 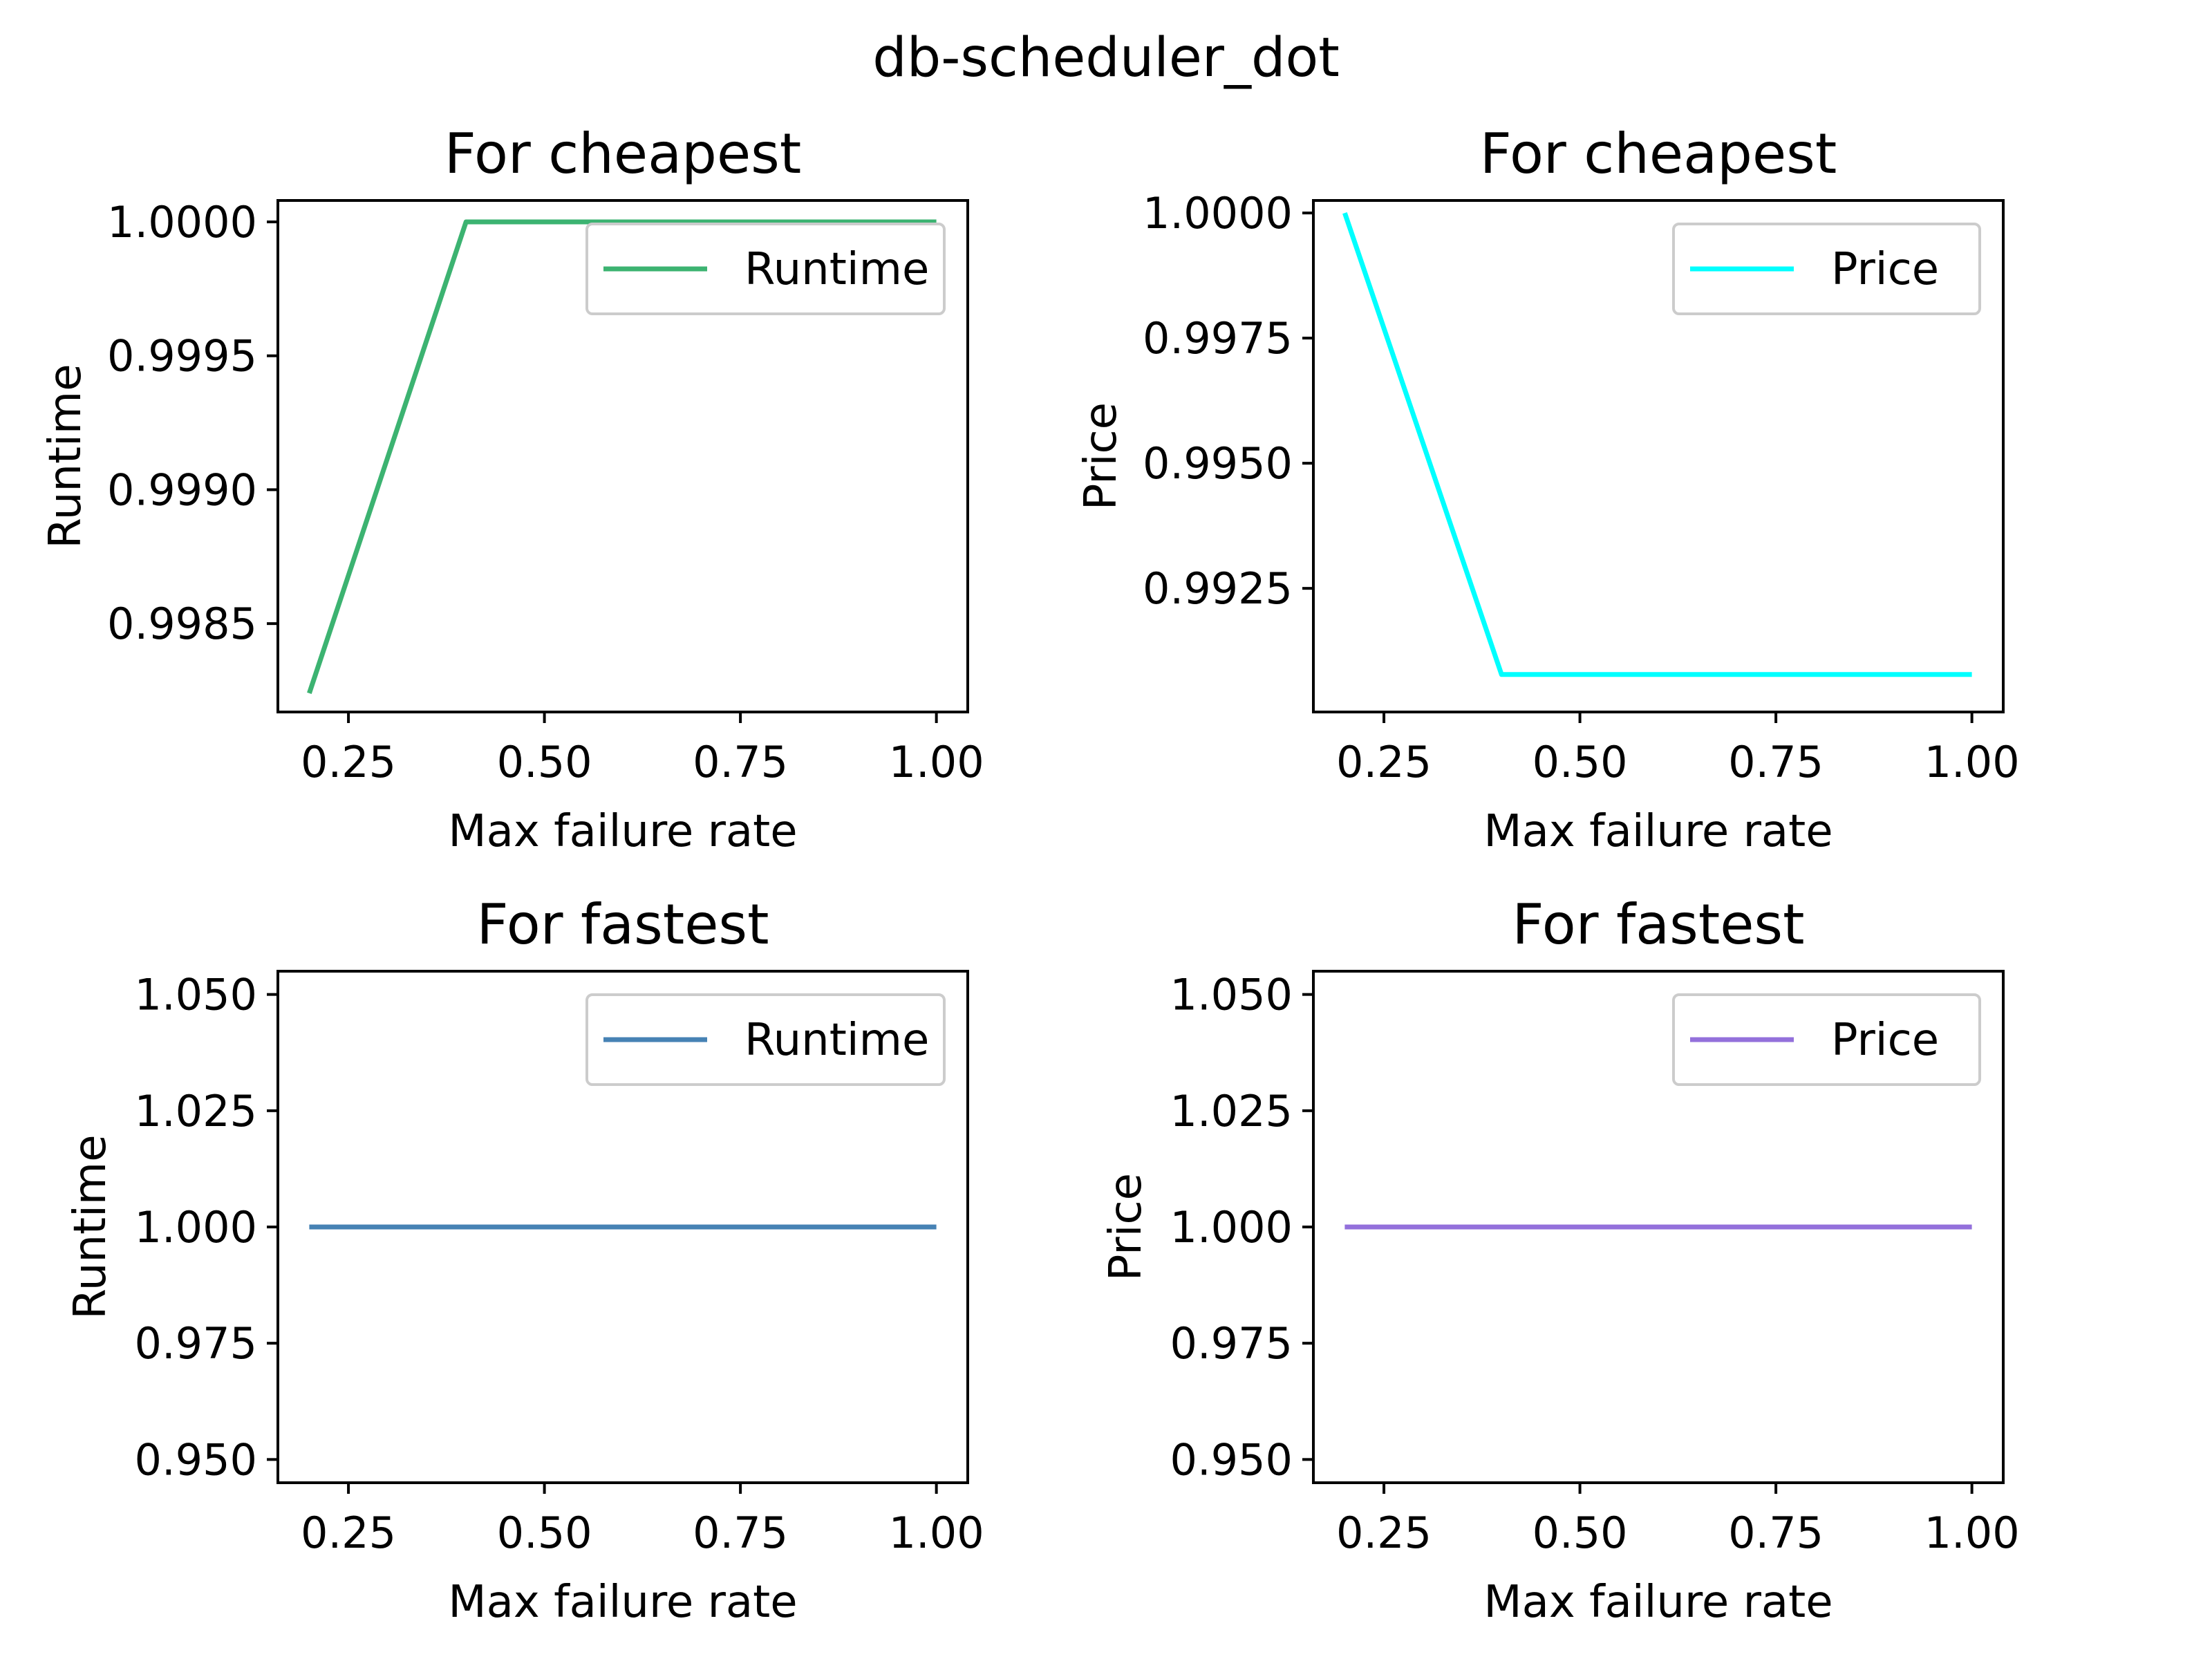 I want to click on y-tick-label: 0.9925, so click(x=1218, y=588).